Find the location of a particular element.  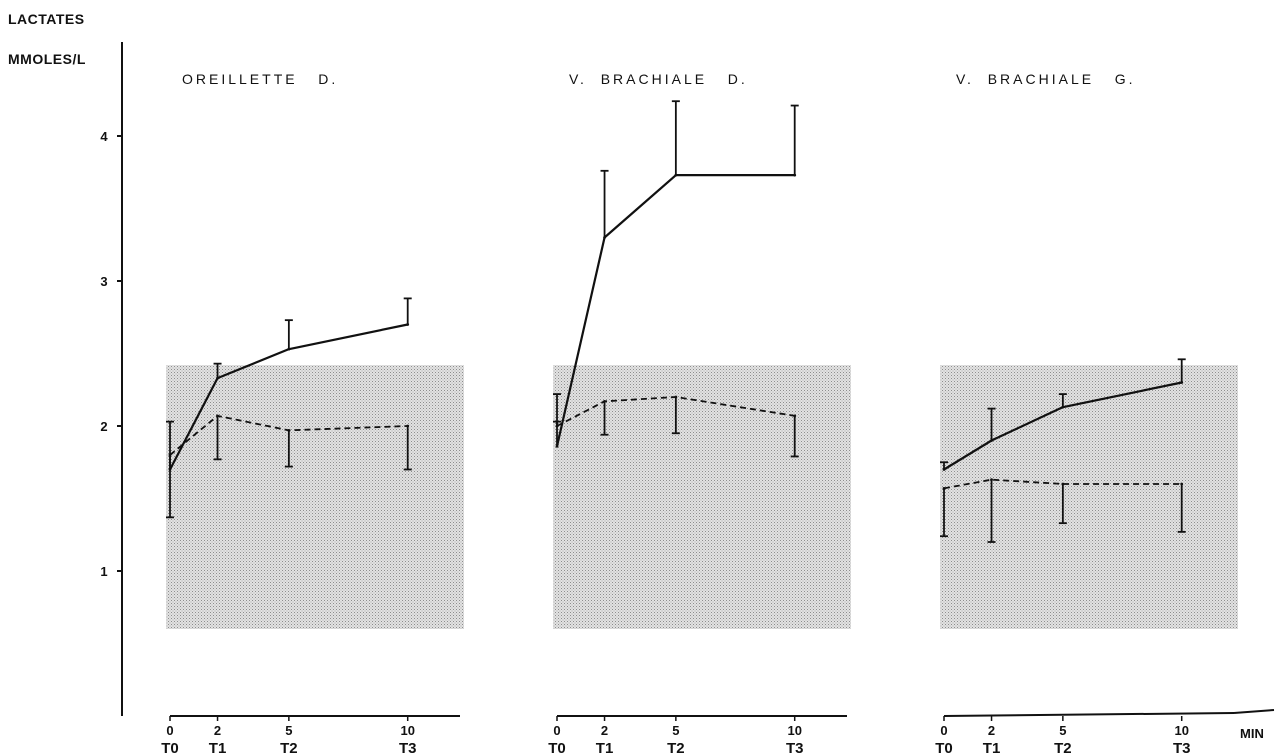

panel-title: OREILLETTE D. is located at coordinates (260, 79).